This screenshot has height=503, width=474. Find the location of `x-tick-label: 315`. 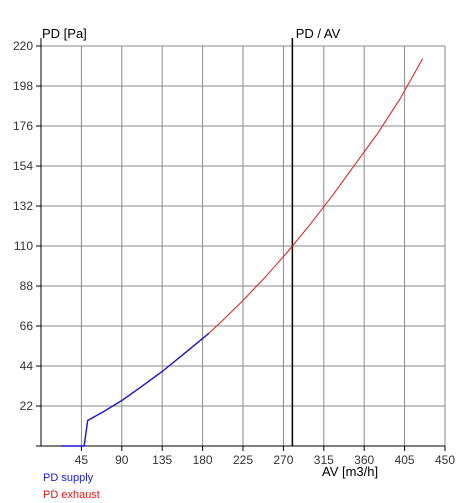

x-tick-label: 315 is located at coordinates (324, 460).